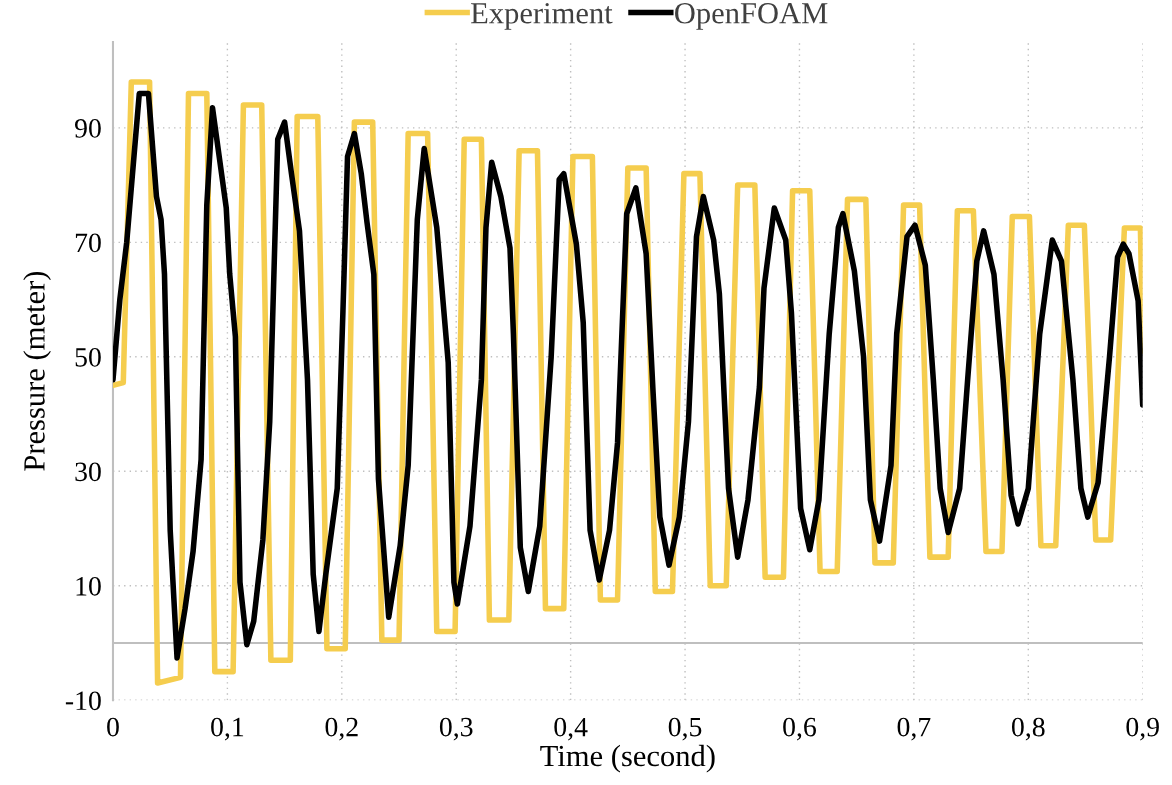 The image size is (1172, 785). I want to click on y-tick-label: 70, so click(88, 243).